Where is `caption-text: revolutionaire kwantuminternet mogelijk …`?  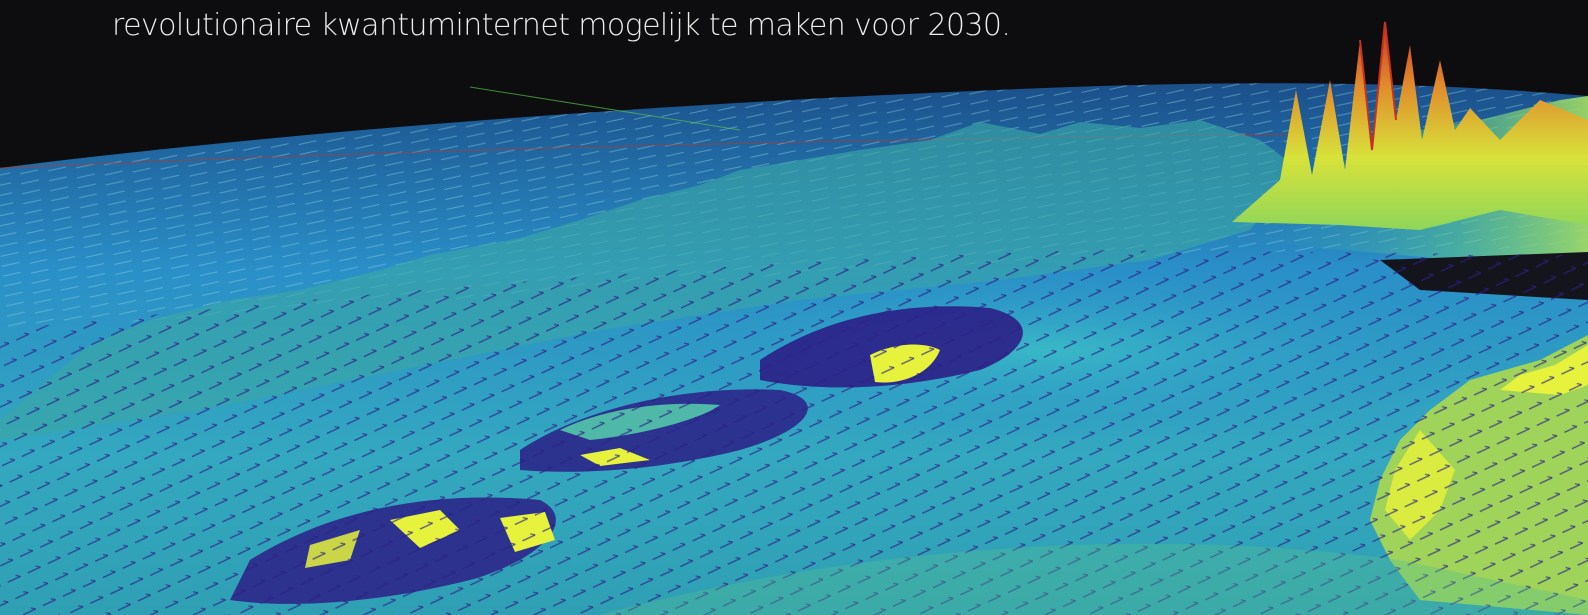 caption-text: revolutionaire kwantuminternet mogelijk … is located at coordinates (561, 25).